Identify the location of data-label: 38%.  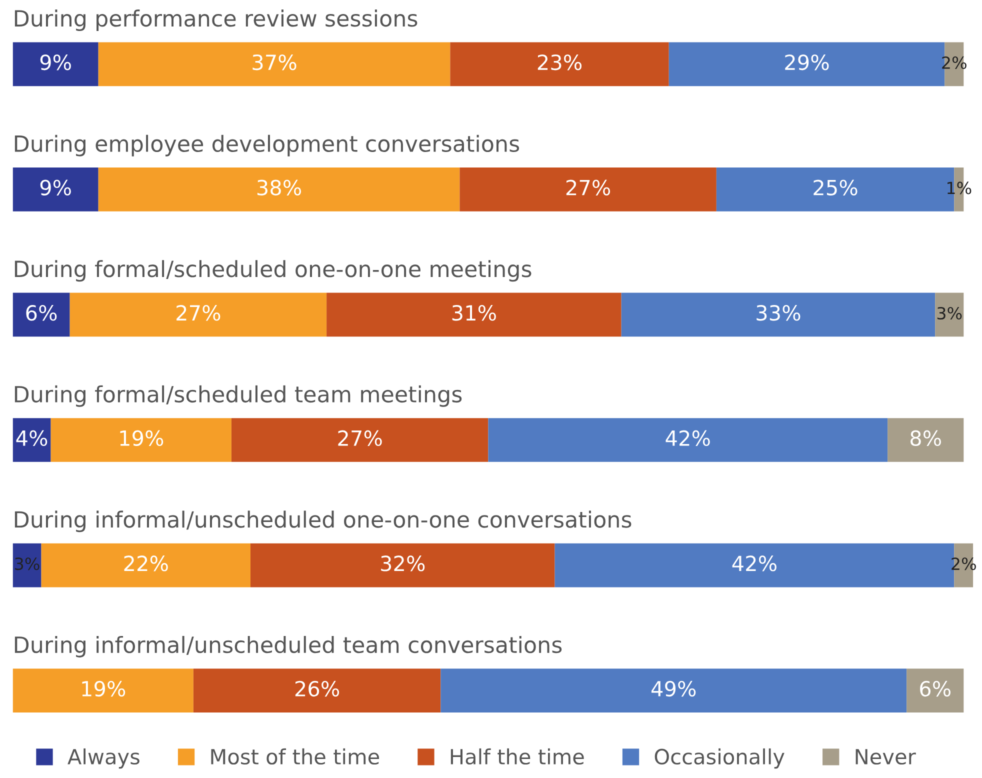
(279, 188).